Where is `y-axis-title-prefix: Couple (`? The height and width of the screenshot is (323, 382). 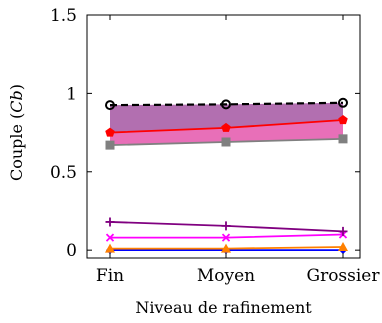 y-axis-title-prefix: Couple ( is located at coordinates (16, 147).